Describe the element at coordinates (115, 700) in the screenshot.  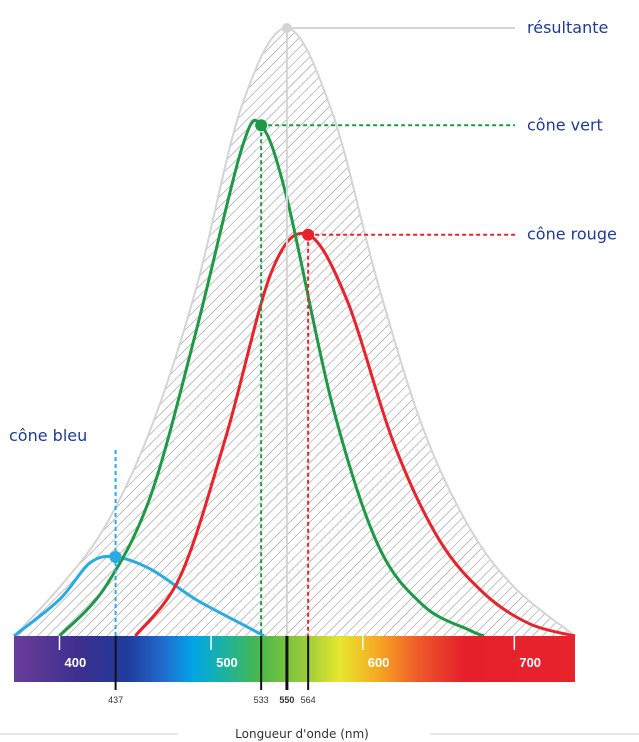
I see `peak-marker-label-437: 437` at that location.